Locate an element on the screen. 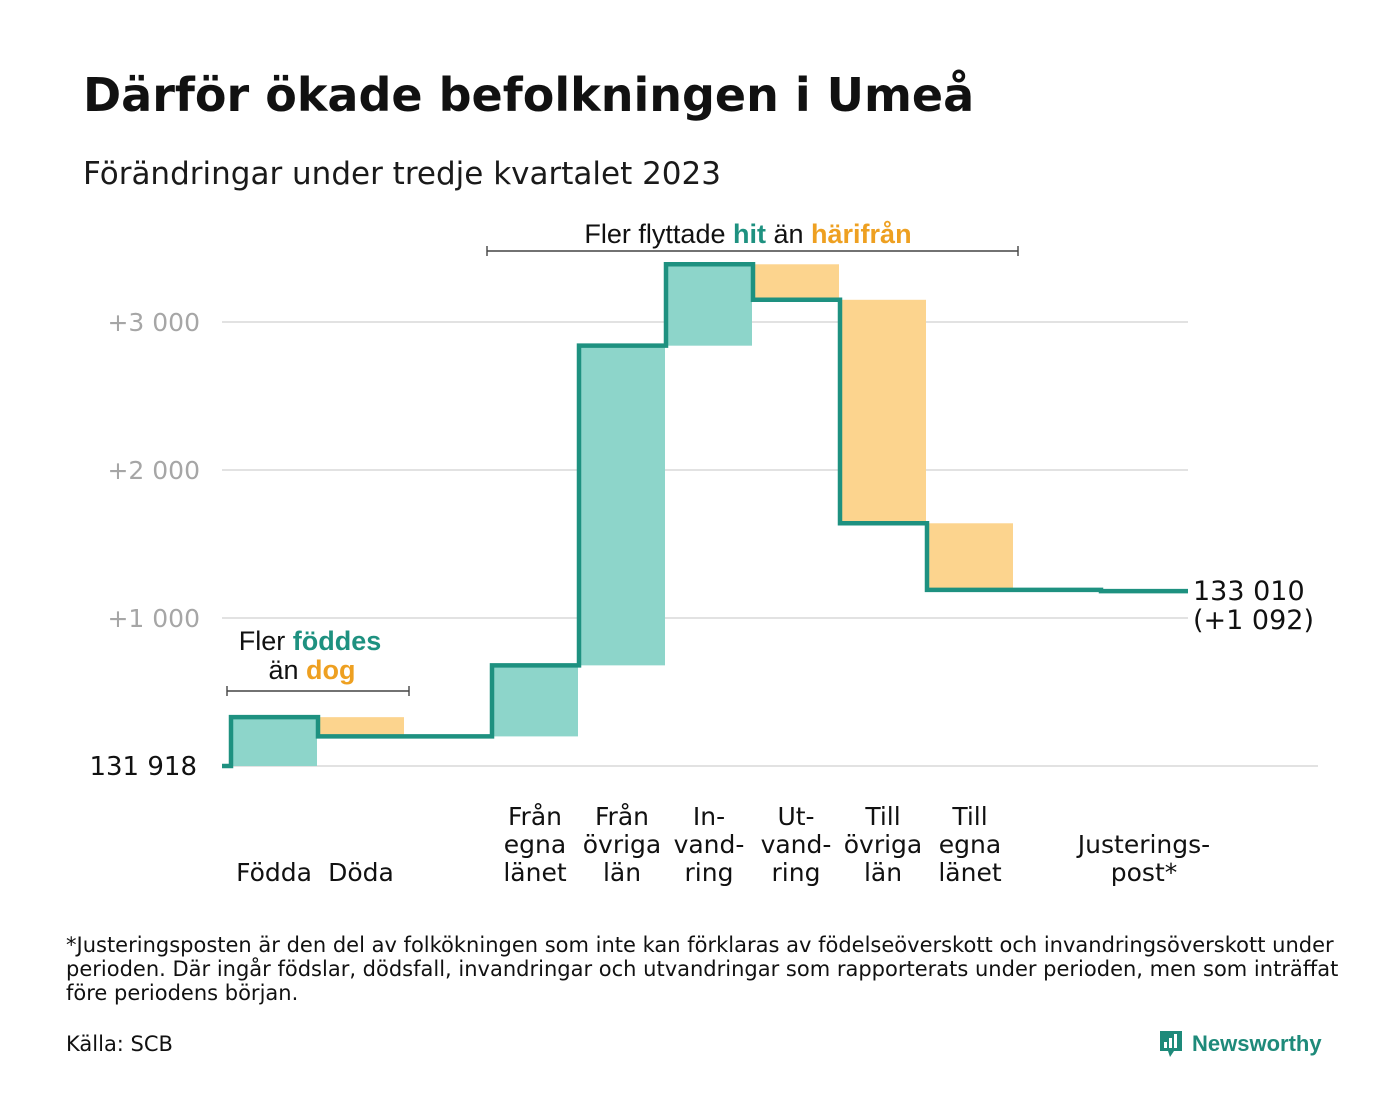 Image resolution: width=1400 pixels, height=1120 pixels. x-category-label-6-1: In- is located at coordinates (709, 816).